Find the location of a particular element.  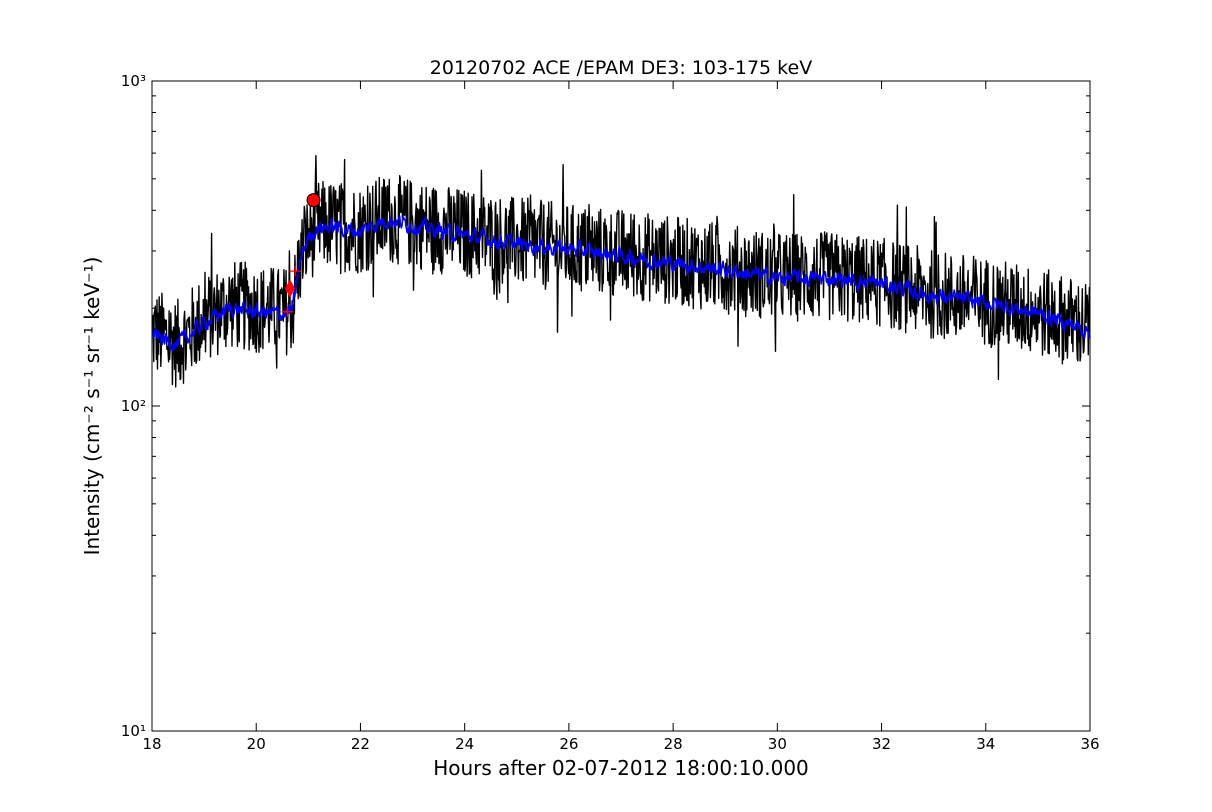

x-tick-label: 20 is located at coordinates (256, 744).